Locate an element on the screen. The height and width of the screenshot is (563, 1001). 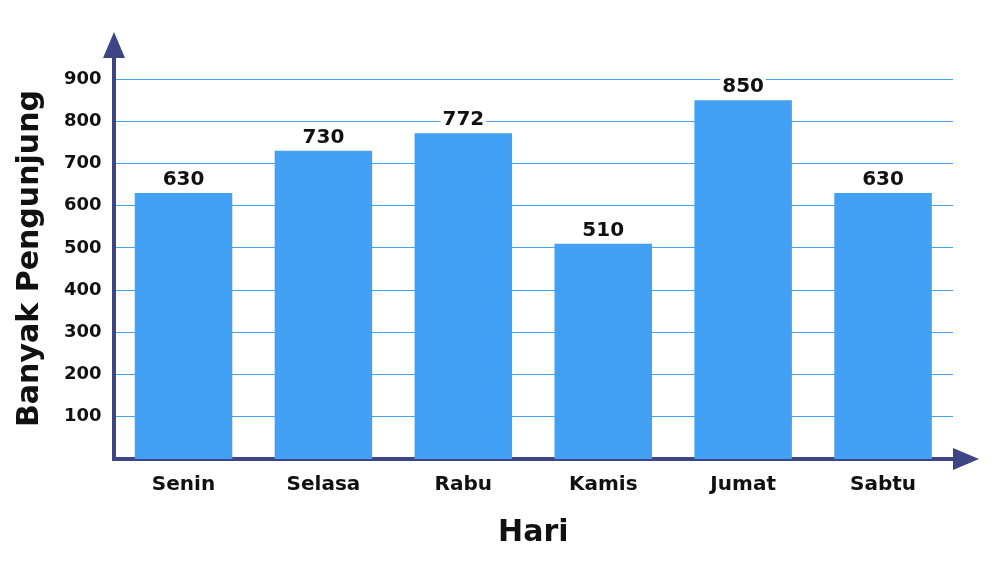
y-tick-label: 900 is located at coordinates (83, 77).